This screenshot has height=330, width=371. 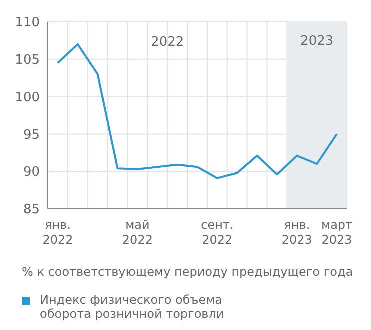 What do you see at coordinates (337, 232) in the screenshot?
I see `x-tick-label: март 2023` at bounding box center [337, 232].